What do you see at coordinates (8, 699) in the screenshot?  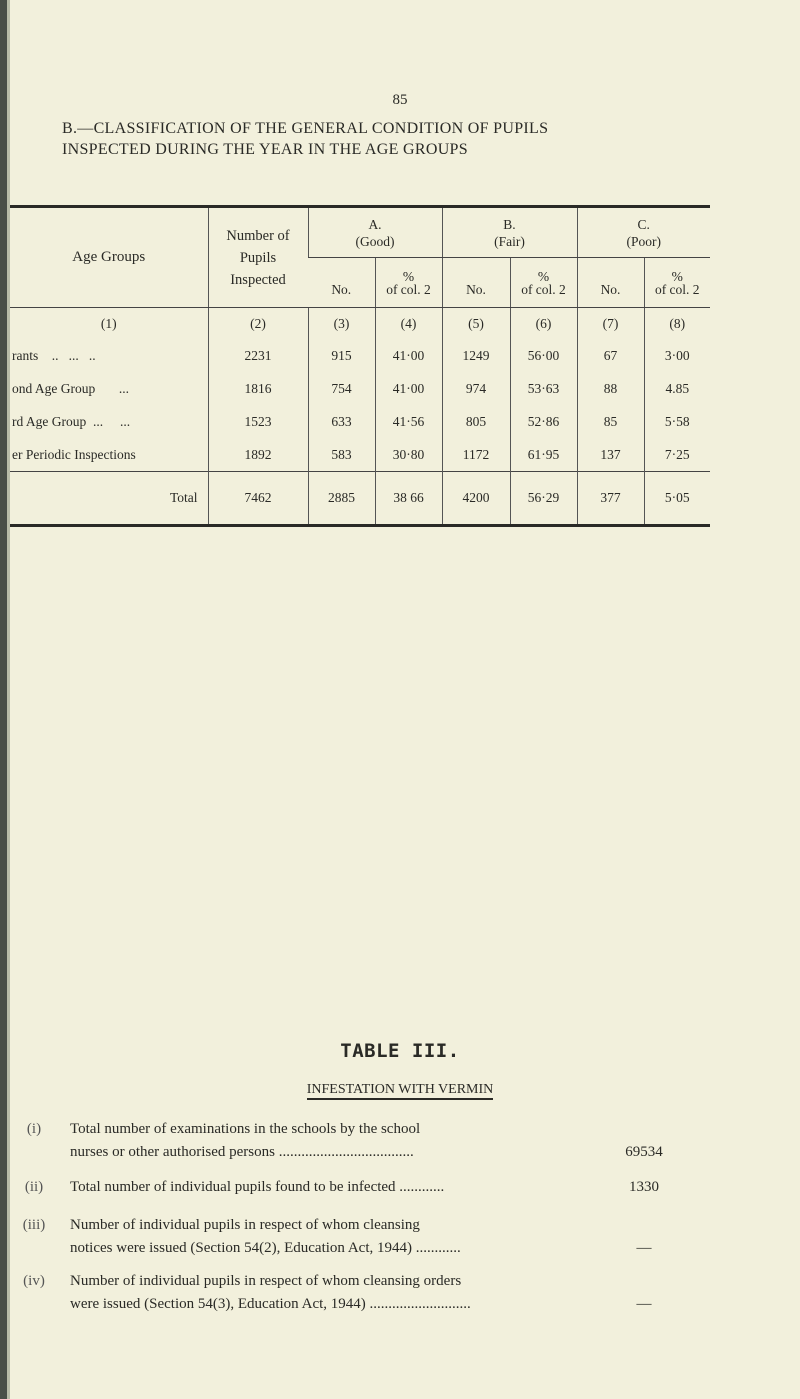 I see `page-binding-shadow` at bounding box center [8, 699].